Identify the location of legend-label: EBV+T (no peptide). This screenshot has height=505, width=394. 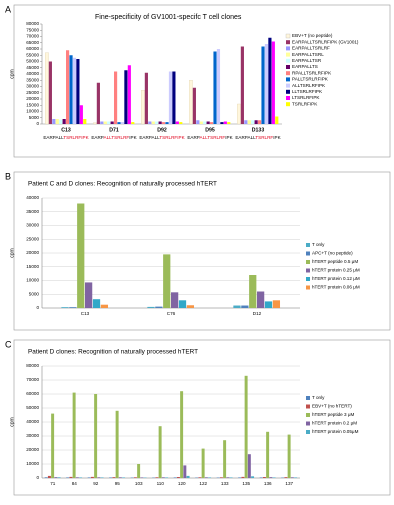
(312, 35).